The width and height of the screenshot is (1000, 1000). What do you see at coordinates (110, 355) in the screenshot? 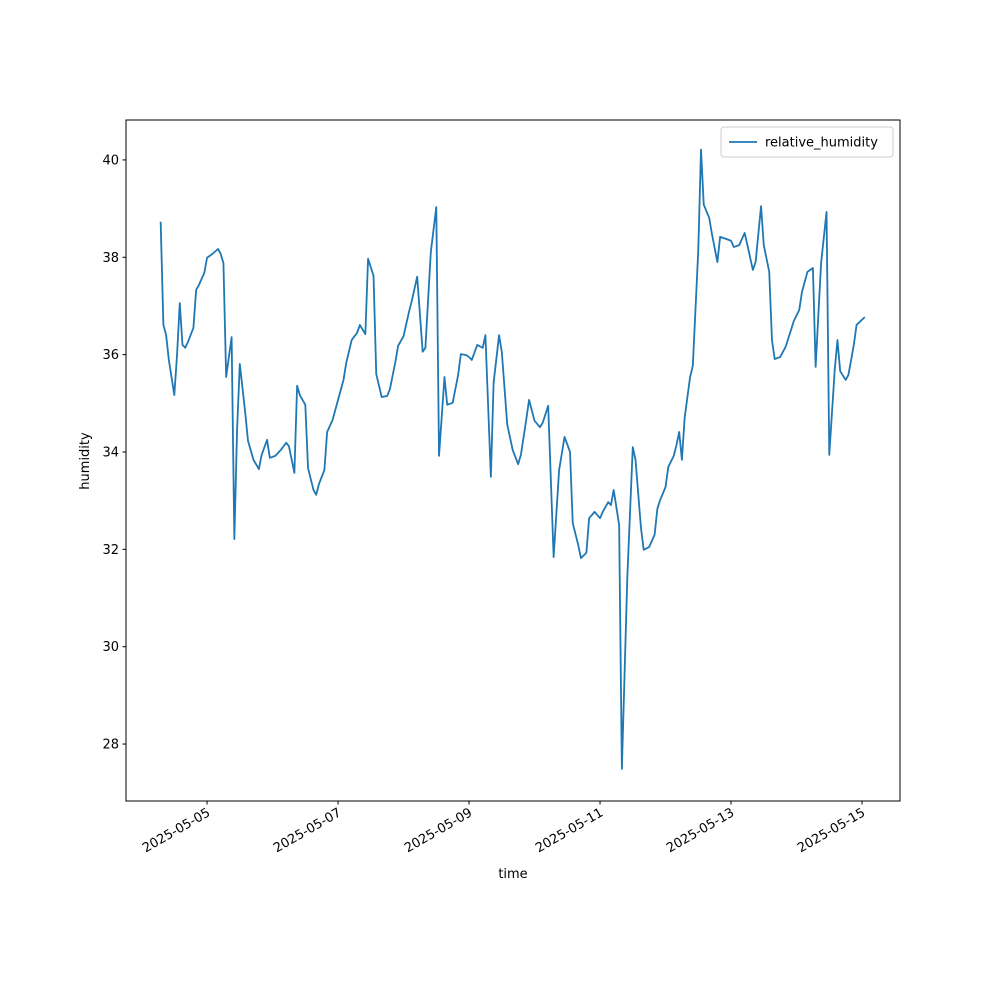
I see `y-tick-label: 36` at bounding box center [110, 355].